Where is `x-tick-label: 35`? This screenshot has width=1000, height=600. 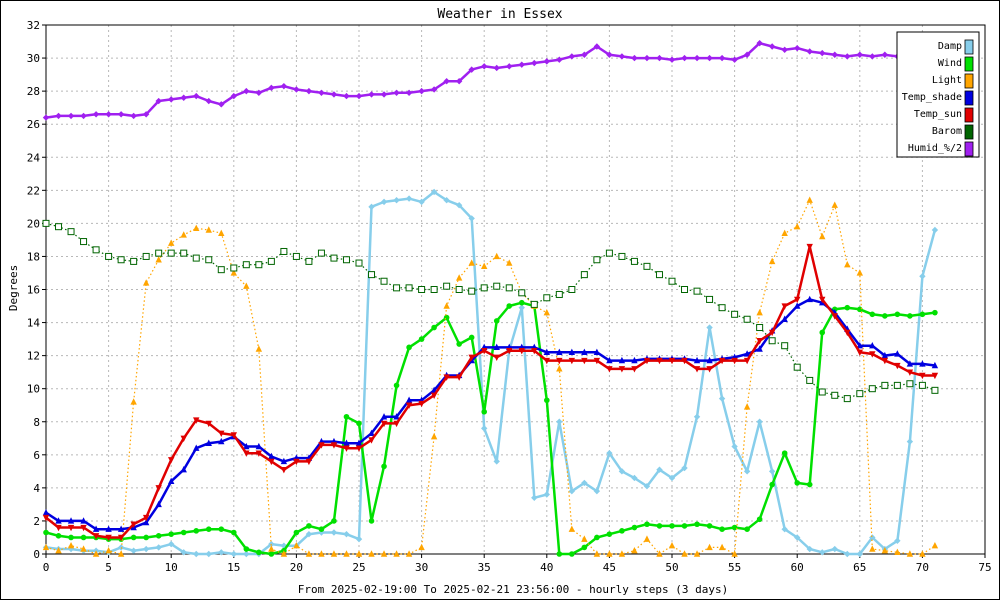
x-tick-label: 35 is located at coordinates (484, 567).